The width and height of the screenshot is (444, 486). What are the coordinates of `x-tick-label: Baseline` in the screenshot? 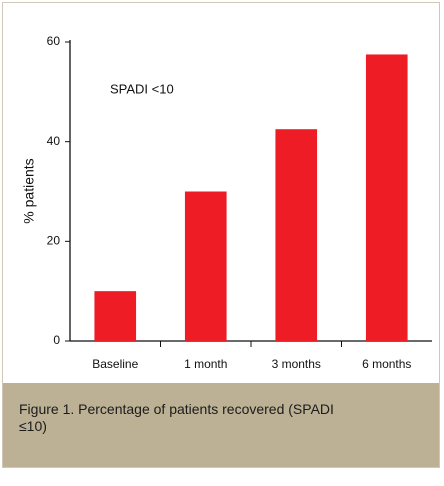 It's located at (115, 364).